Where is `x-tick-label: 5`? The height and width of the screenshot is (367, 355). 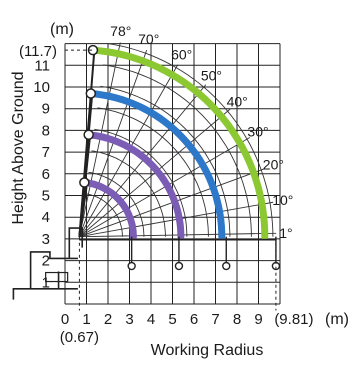 x-tick-label: 5 is located at coordinates (172, 319).